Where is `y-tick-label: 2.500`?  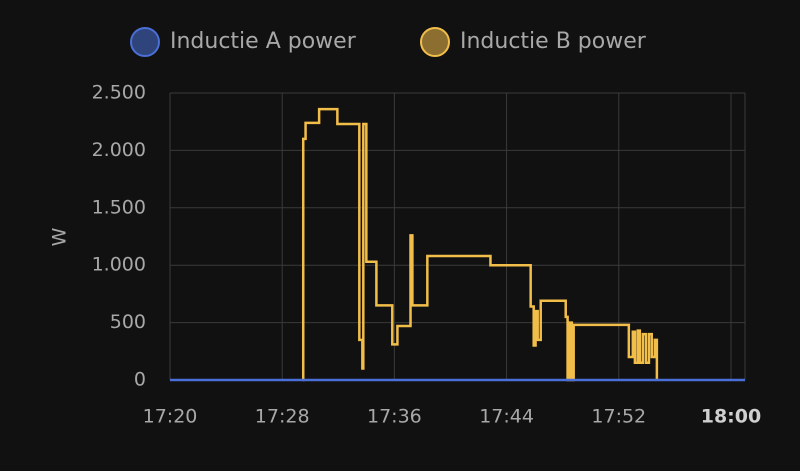
y-tick-label: 2.500 is located at coordinates (119, 93).